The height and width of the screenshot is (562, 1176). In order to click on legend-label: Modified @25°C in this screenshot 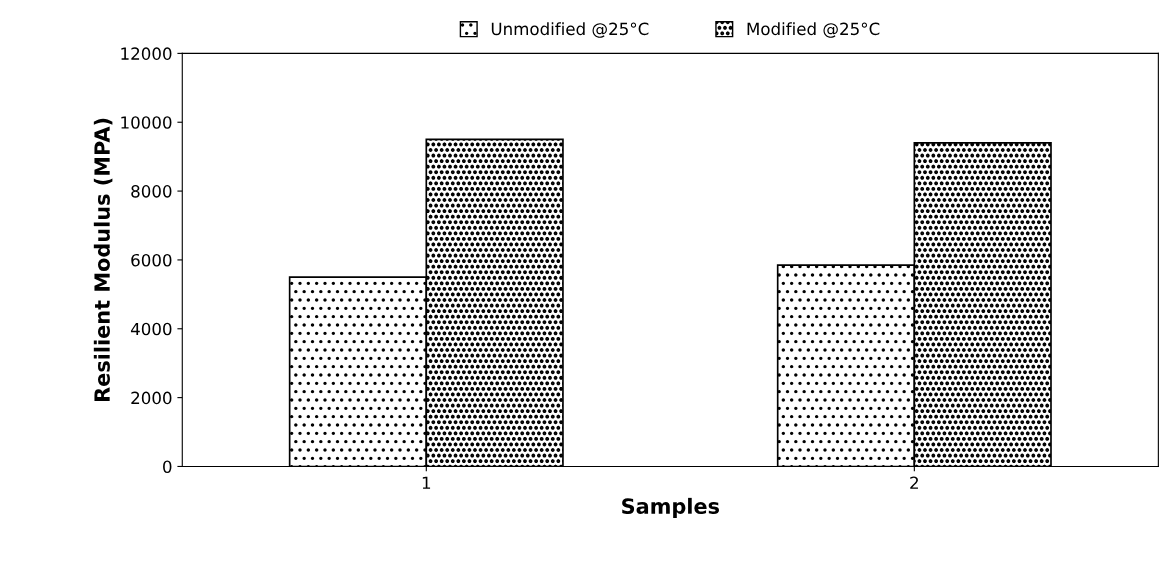, I will do `click(813, 30)`.